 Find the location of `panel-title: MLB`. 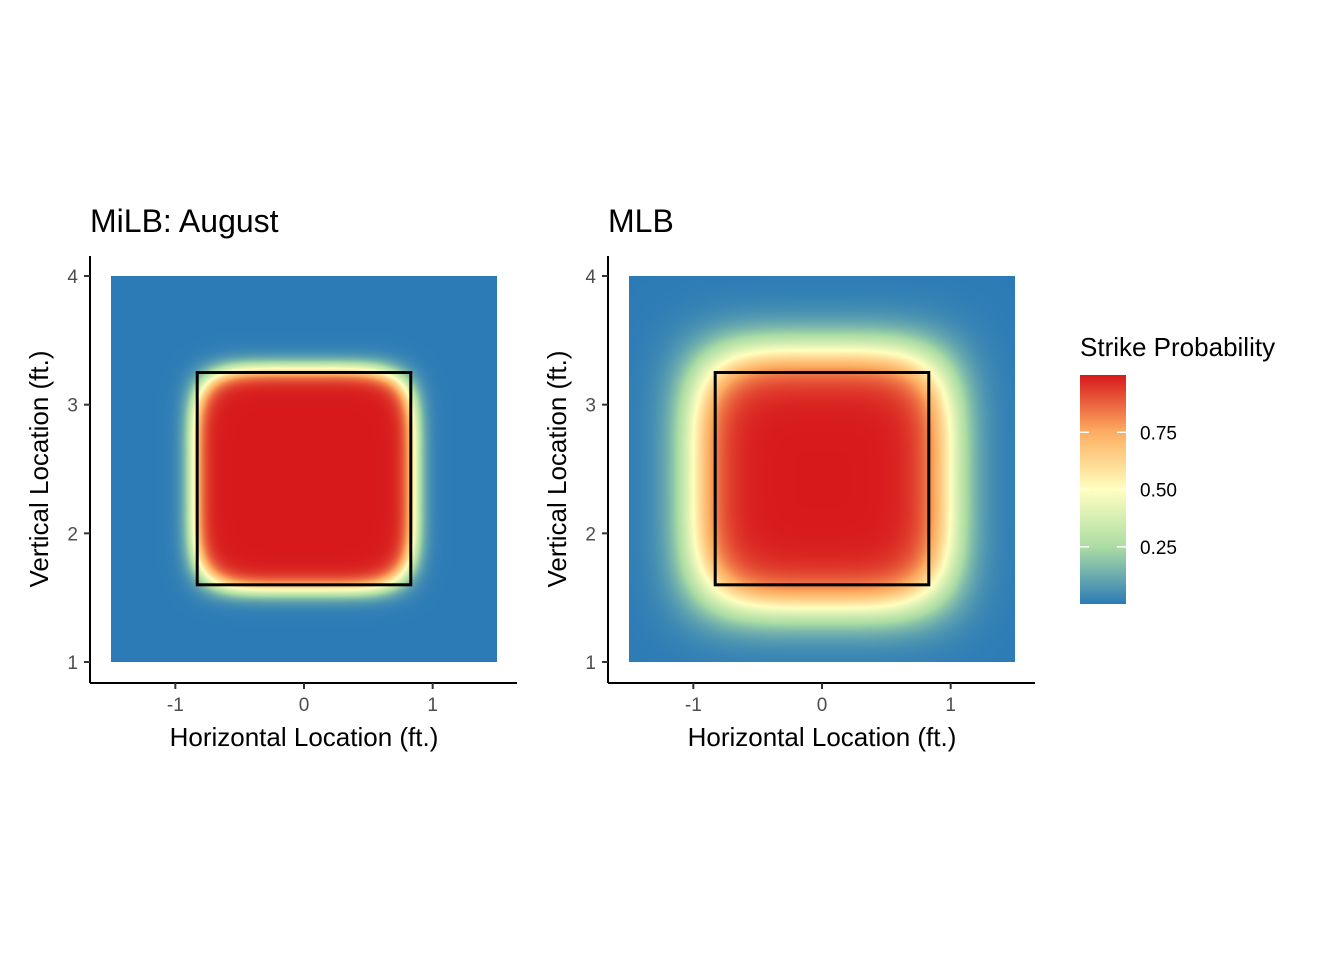

panel-title: MLB is located at coordinates (641, 221).